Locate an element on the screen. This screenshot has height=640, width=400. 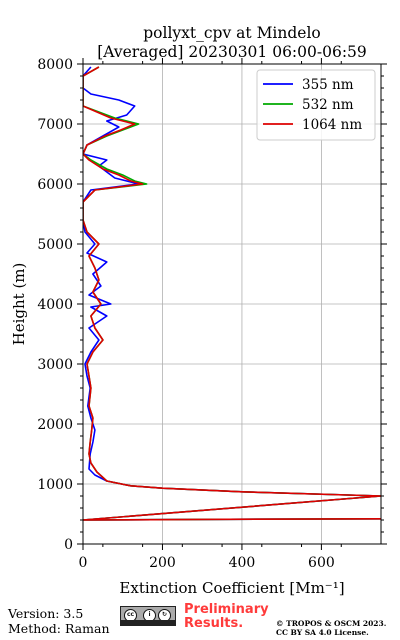
sa-icon: ↻ is located at coordinates (164, 615).